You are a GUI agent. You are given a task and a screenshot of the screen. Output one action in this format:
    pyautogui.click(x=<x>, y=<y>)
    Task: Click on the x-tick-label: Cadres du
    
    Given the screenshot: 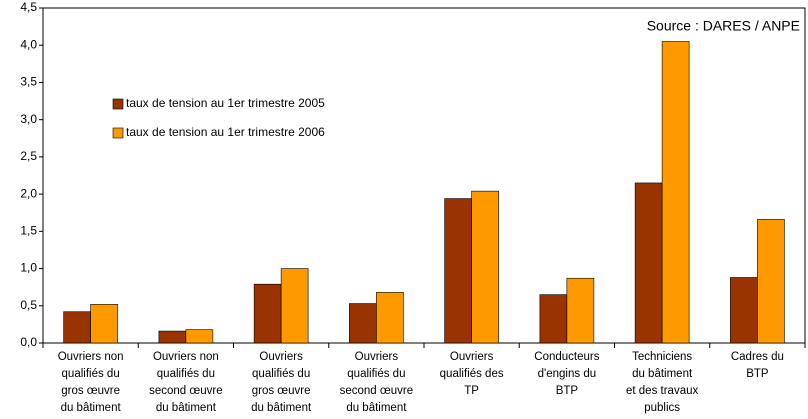 What is the action you would take?
    pyautogui.click(x=757, y=357)
    